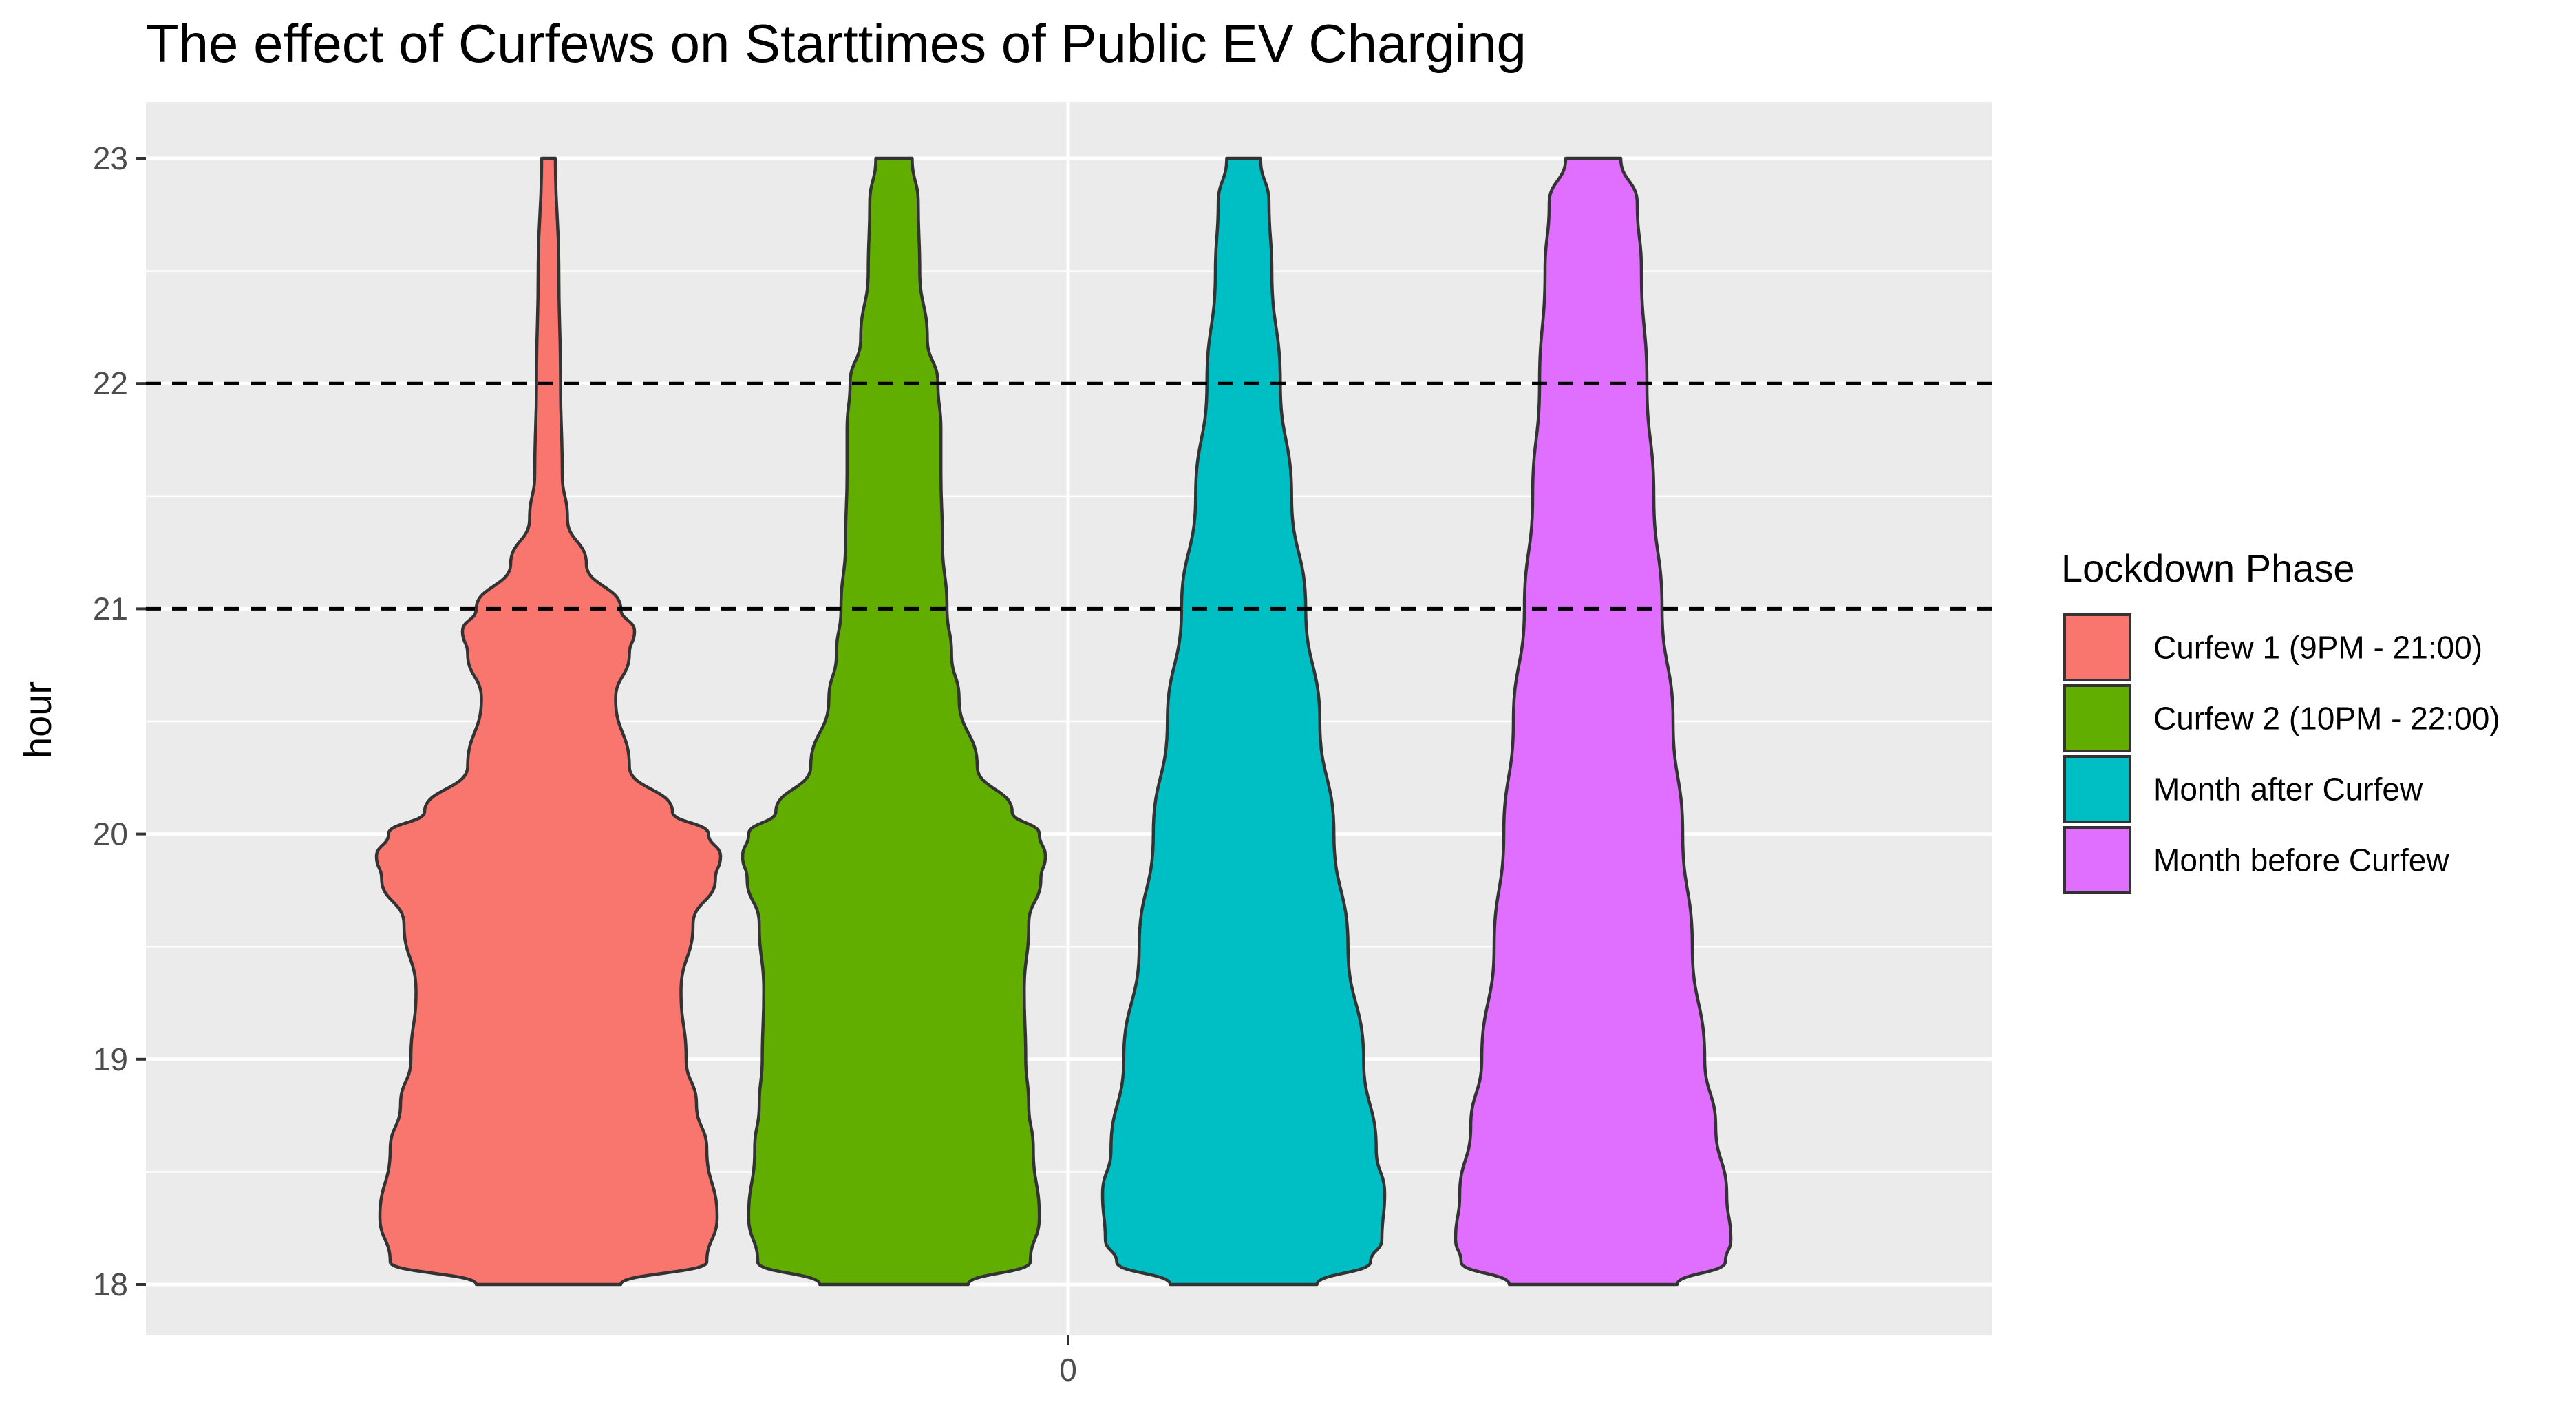 This screenshot has height=1418, width=2576. Describe the element at coordinates (2208, 568) in the screenshot. I see `legend-title: Lockdown Phase` at that location.